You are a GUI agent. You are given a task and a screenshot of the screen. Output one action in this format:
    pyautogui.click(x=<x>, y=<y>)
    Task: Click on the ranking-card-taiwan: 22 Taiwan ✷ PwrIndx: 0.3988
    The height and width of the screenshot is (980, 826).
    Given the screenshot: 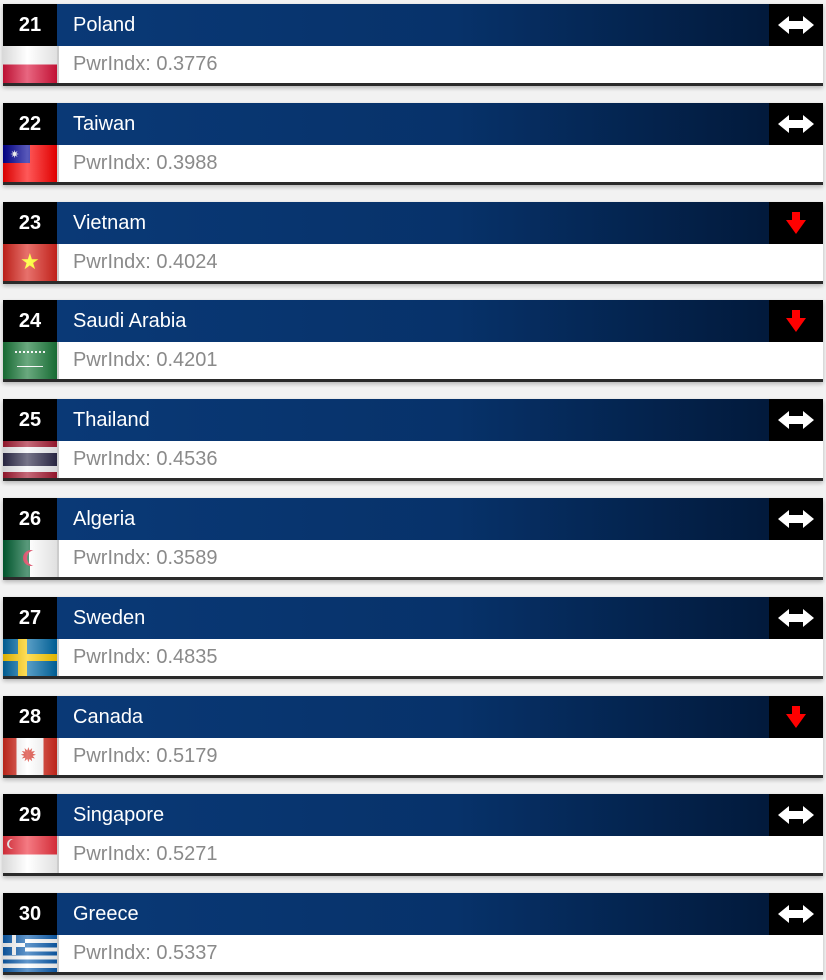 What is the action you would take?
    pyautogui.click(x=413, y=143)
    